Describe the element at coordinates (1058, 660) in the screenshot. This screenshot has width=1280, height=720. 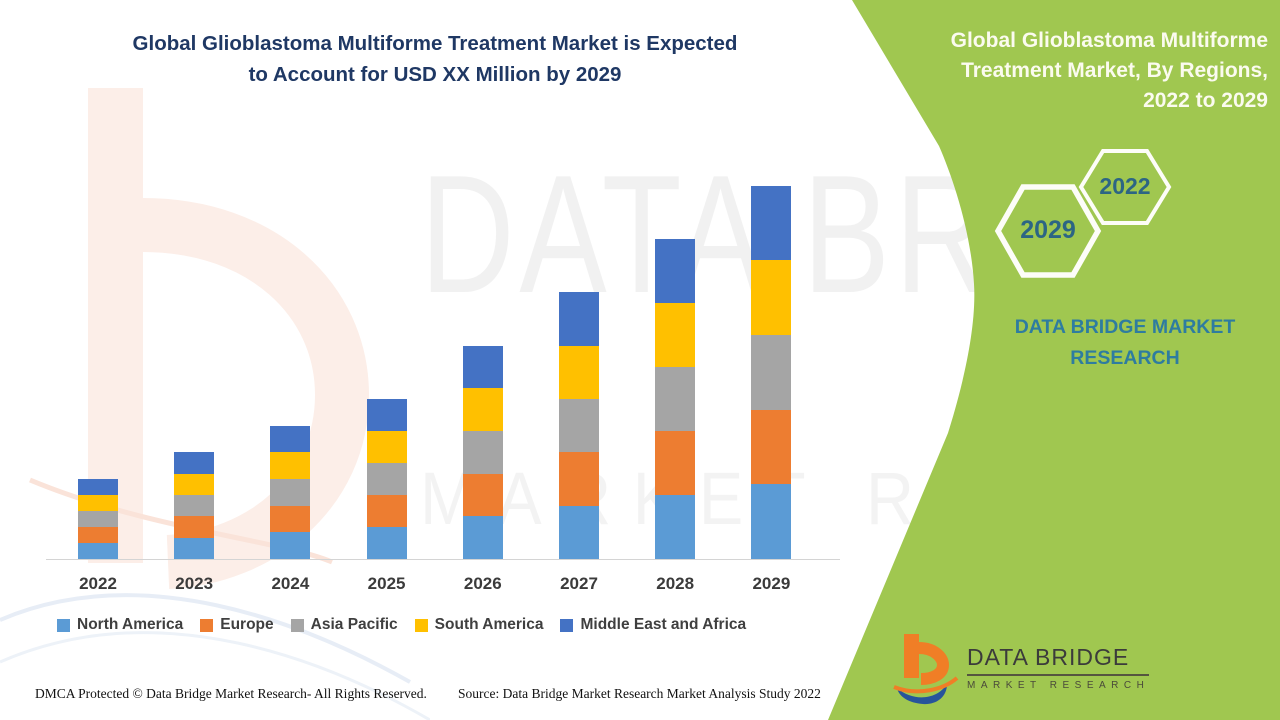
I see `logo-name-text: DATA BRIDGE` at that location.